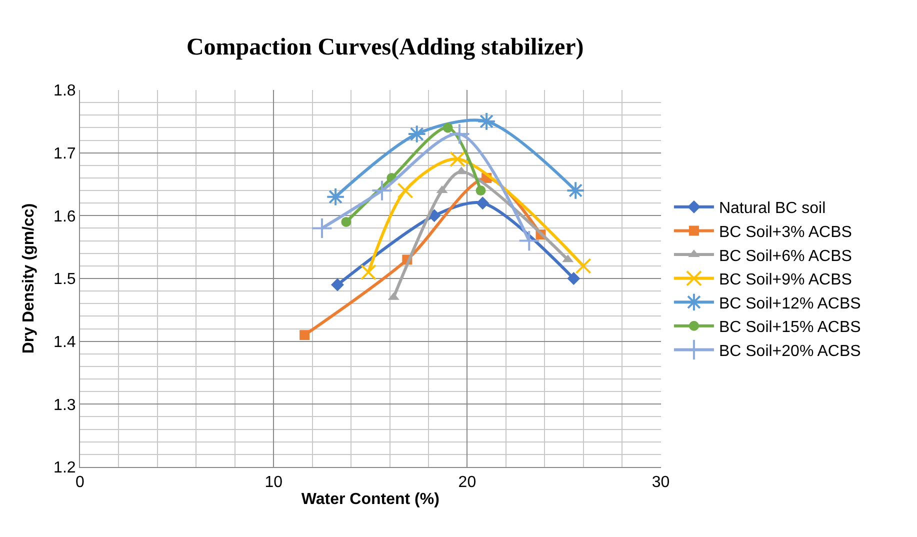 This screenshot has width=917, height=537. I want to click on chart-title: Compaction Curves(Adding stabilizer), so click(385, 47).